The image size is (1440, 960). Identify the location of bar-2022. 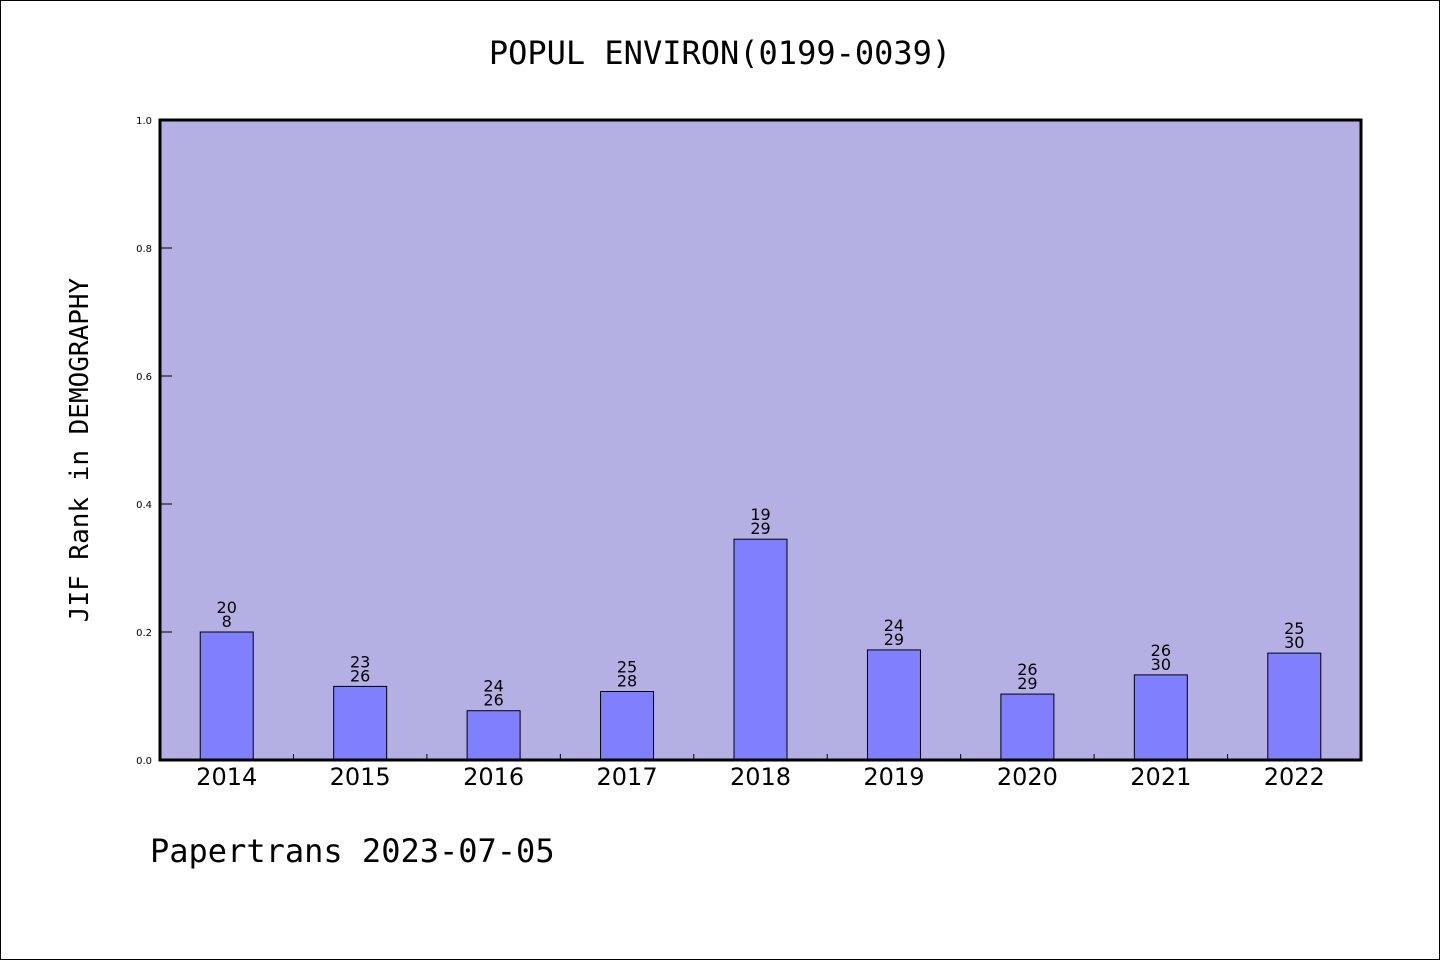
(1294, 706).